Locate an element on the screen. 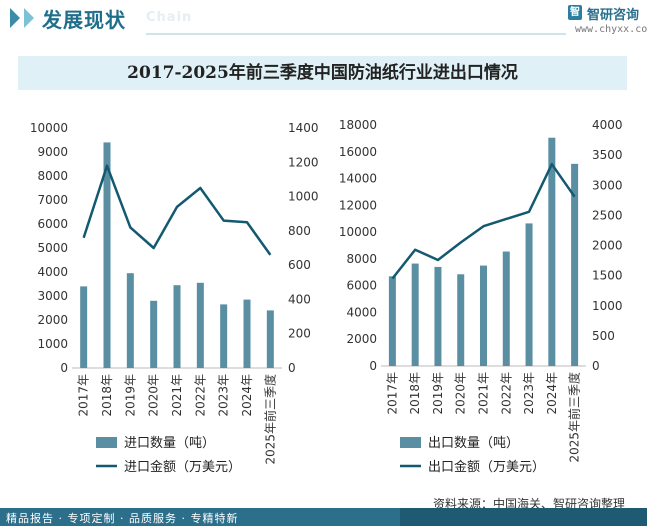 Image resolution: width=647 pixels, height=526 pixels. y-right-tick-label: 2000 is located at coordinates (607, 246).